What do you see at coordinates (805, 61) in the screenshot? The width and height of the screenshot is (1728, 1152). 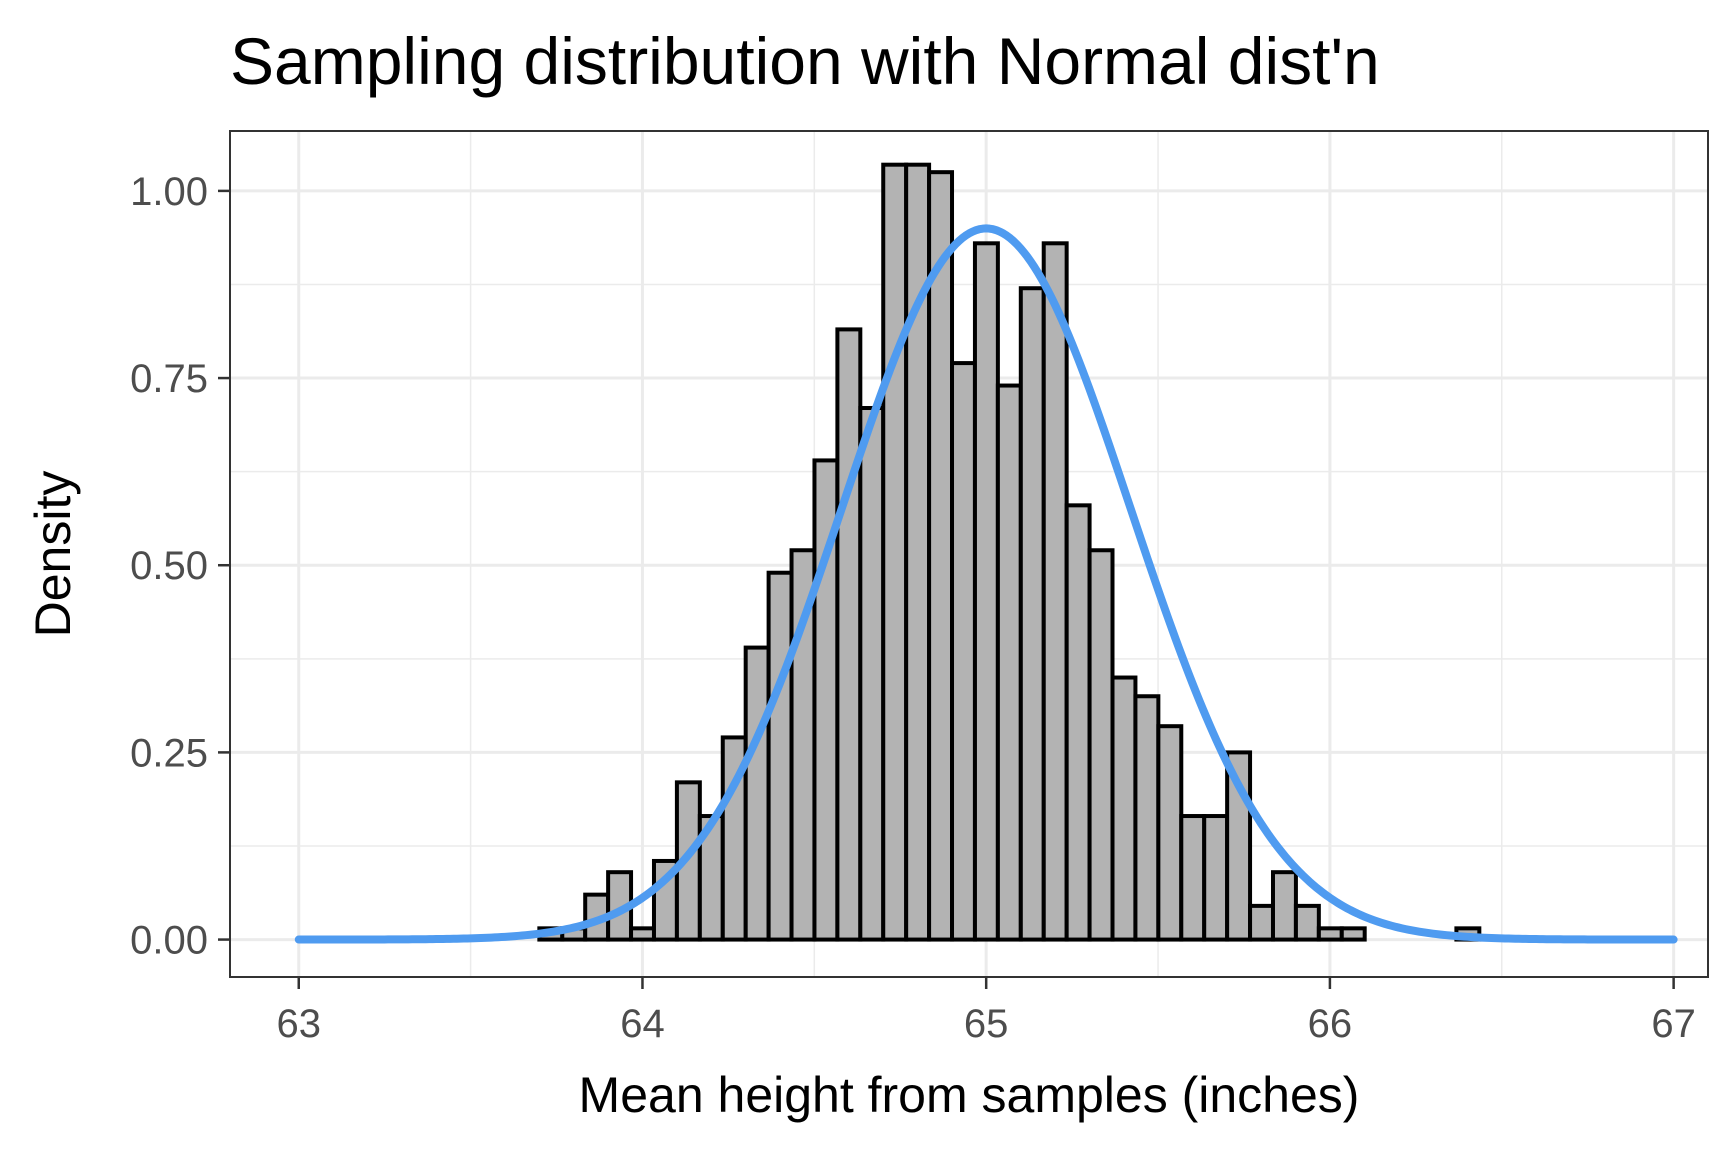 I see `chart-title: Sampling distribution with Normal dist'n` at bounding box center [805, 61].